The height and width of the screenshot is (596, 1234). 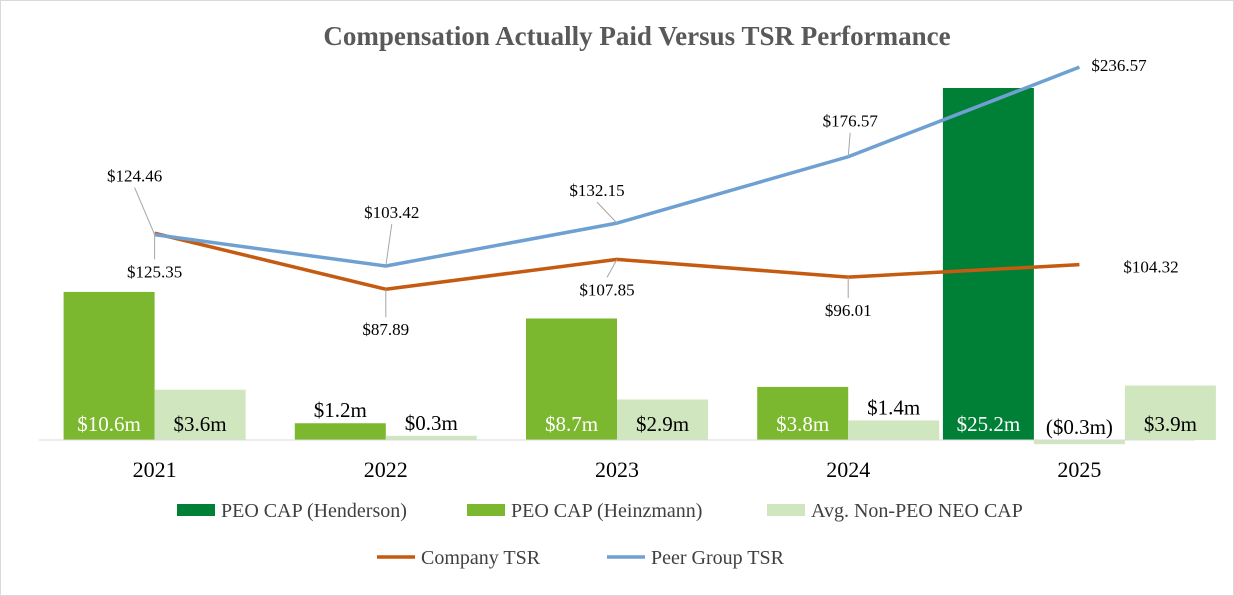 What do you see at coordinates (988, 264) in the screenshot?
I see `bar-peo-cap-henderson-2025` at bounding box center [988, 264].